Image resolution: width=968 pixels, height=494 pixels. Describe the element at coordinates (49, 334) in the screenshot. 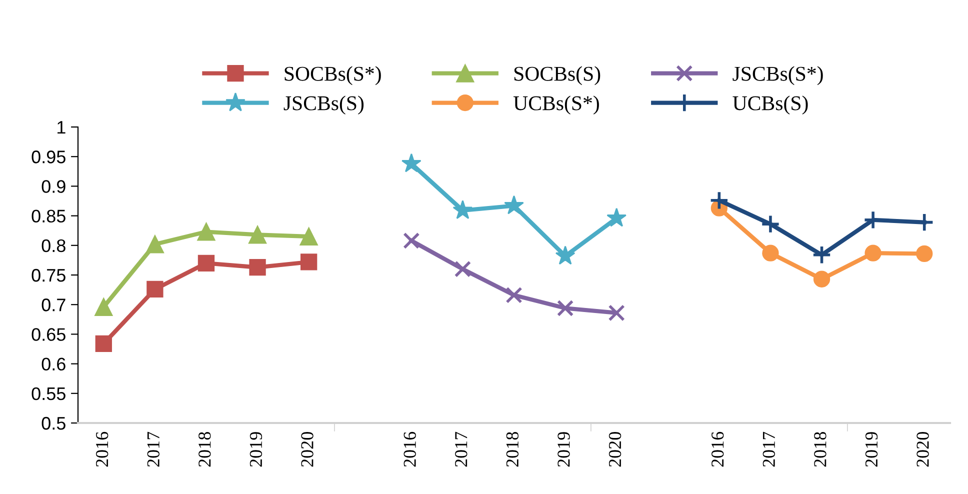

I see `y-tick-label: 0.65` at that location.